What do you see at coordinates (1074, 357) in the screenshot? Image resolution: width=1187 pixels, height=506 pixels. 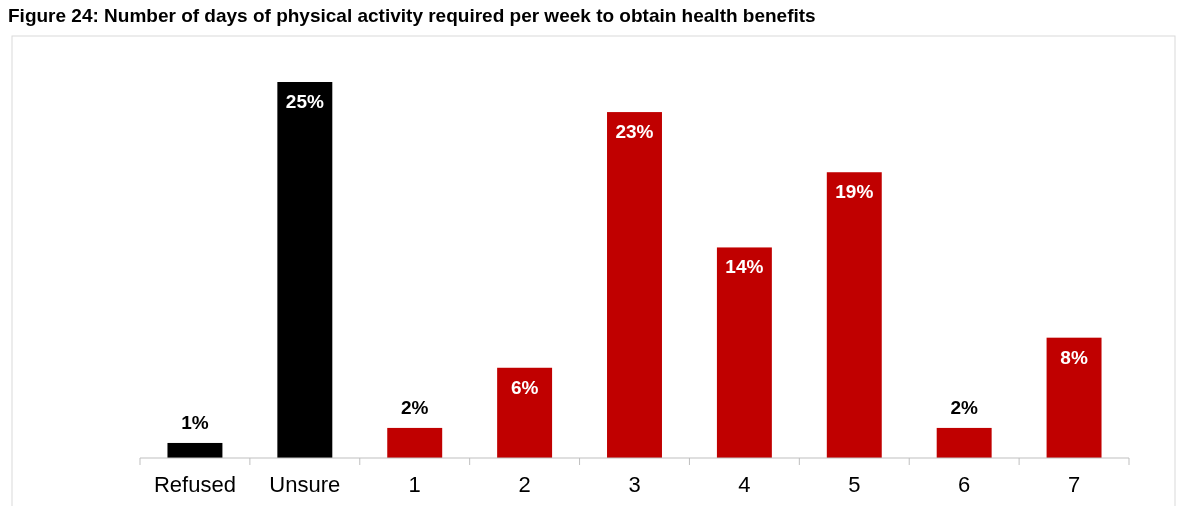 I see `data-label: 8%` at bounding box center [1074, 357].